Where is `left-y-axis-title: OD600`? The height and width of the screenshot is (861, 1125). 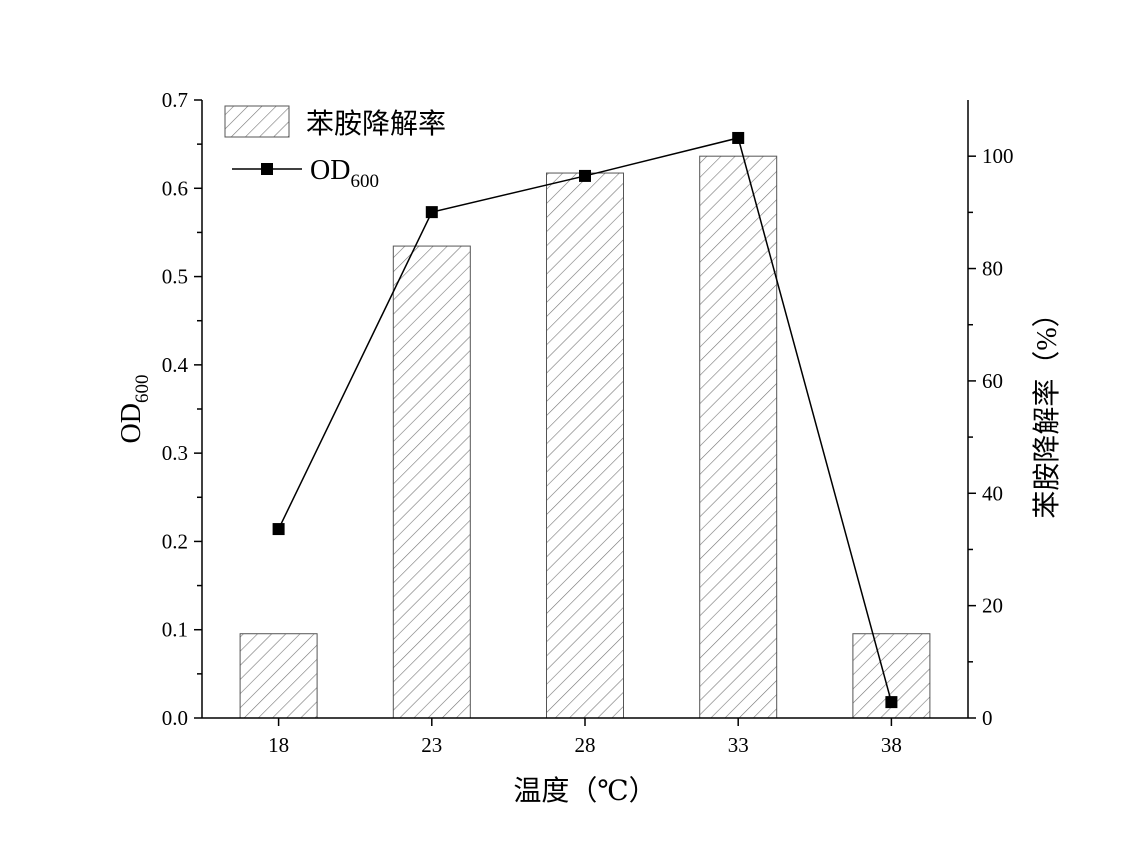
left-y-axis-title: OD600 is located at coordinates (134, 409).